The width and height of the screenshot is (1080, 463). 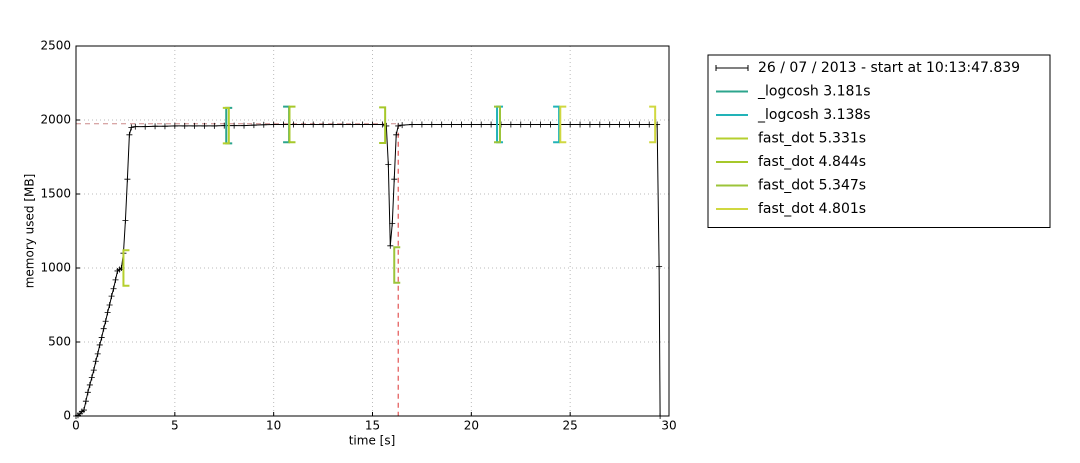 What do you see at coordinates (889, 68) in the screenshot?
I see `legend-label: 26 / 07 / 2013 - start at 10:13:47.839` at bounding box center [889, 68].